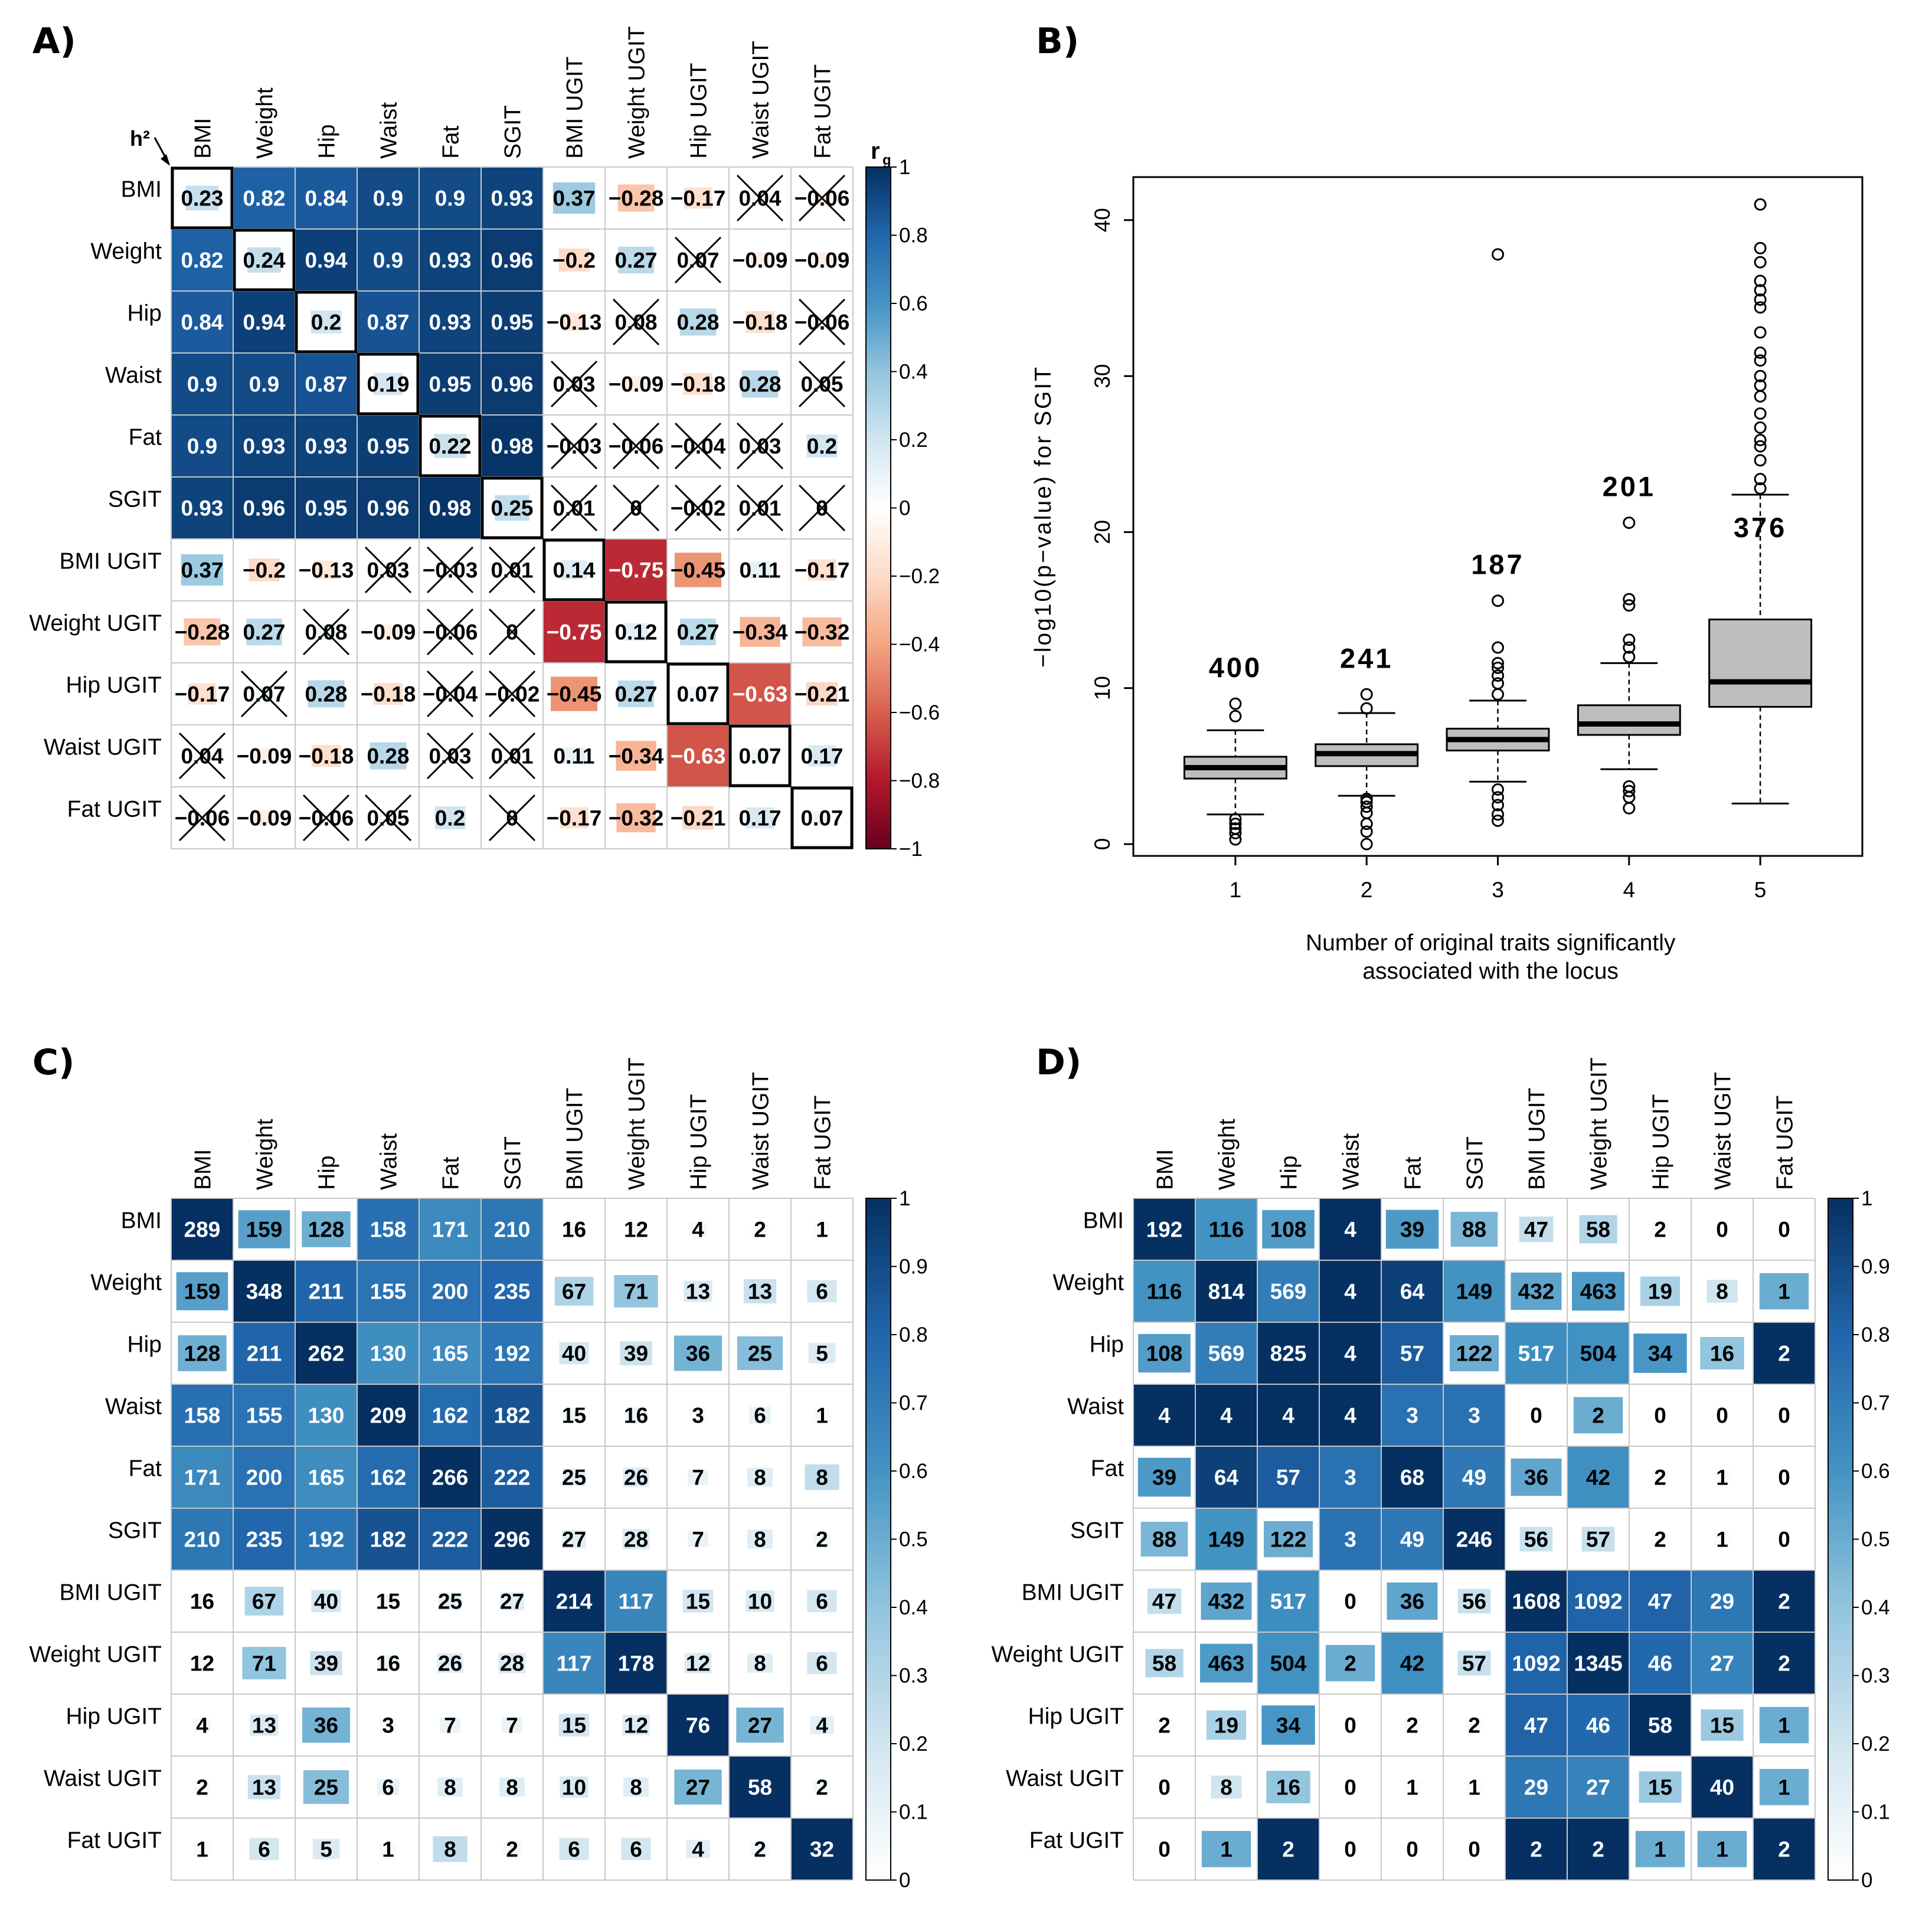 The height and width of the screenshot is (1932, 1919). What do you see at coordinates (1236, 890) in the screenshot?
I see `x-tick-label: 1` at bounding box center [1236, 890].